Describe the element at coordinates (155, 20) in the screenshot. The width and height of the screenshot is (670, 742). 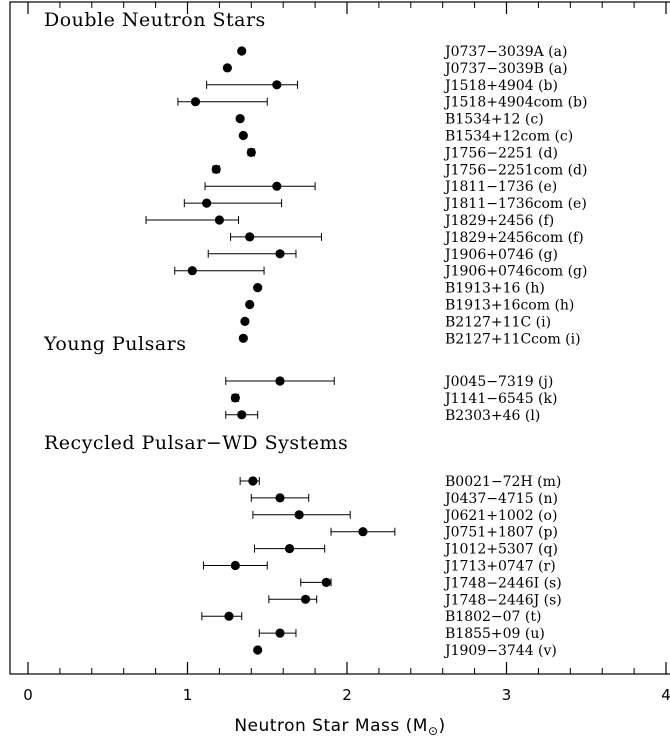
I see `group-heading: Double Neutron Stars` at that location.